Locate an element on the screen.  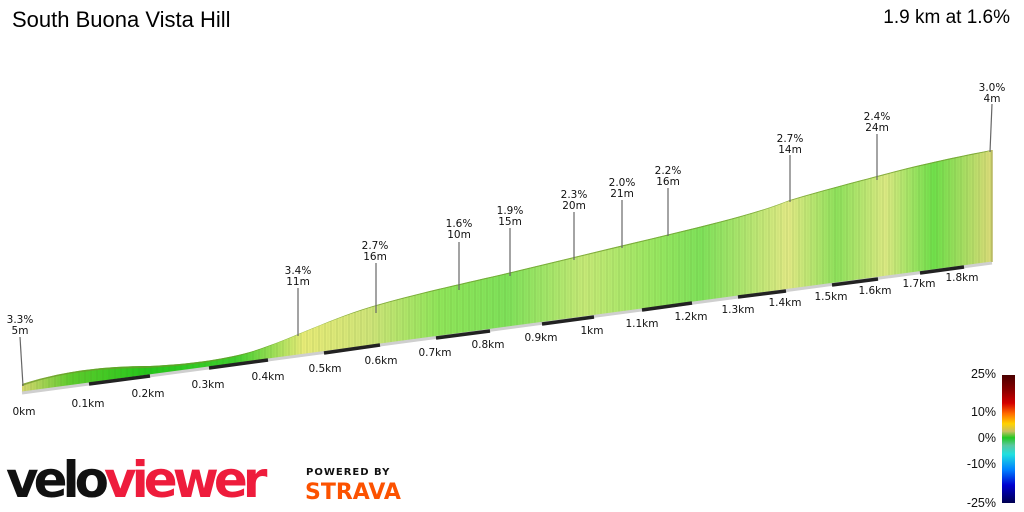
svg-text: 1.6% is located at coordinates (459, 224).